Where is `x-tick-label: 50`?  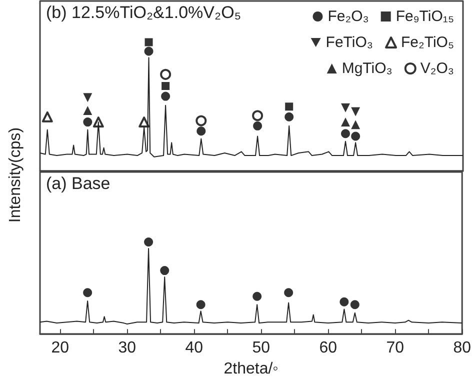
x-tick-label: 50 is located at coordinates (261, 348).